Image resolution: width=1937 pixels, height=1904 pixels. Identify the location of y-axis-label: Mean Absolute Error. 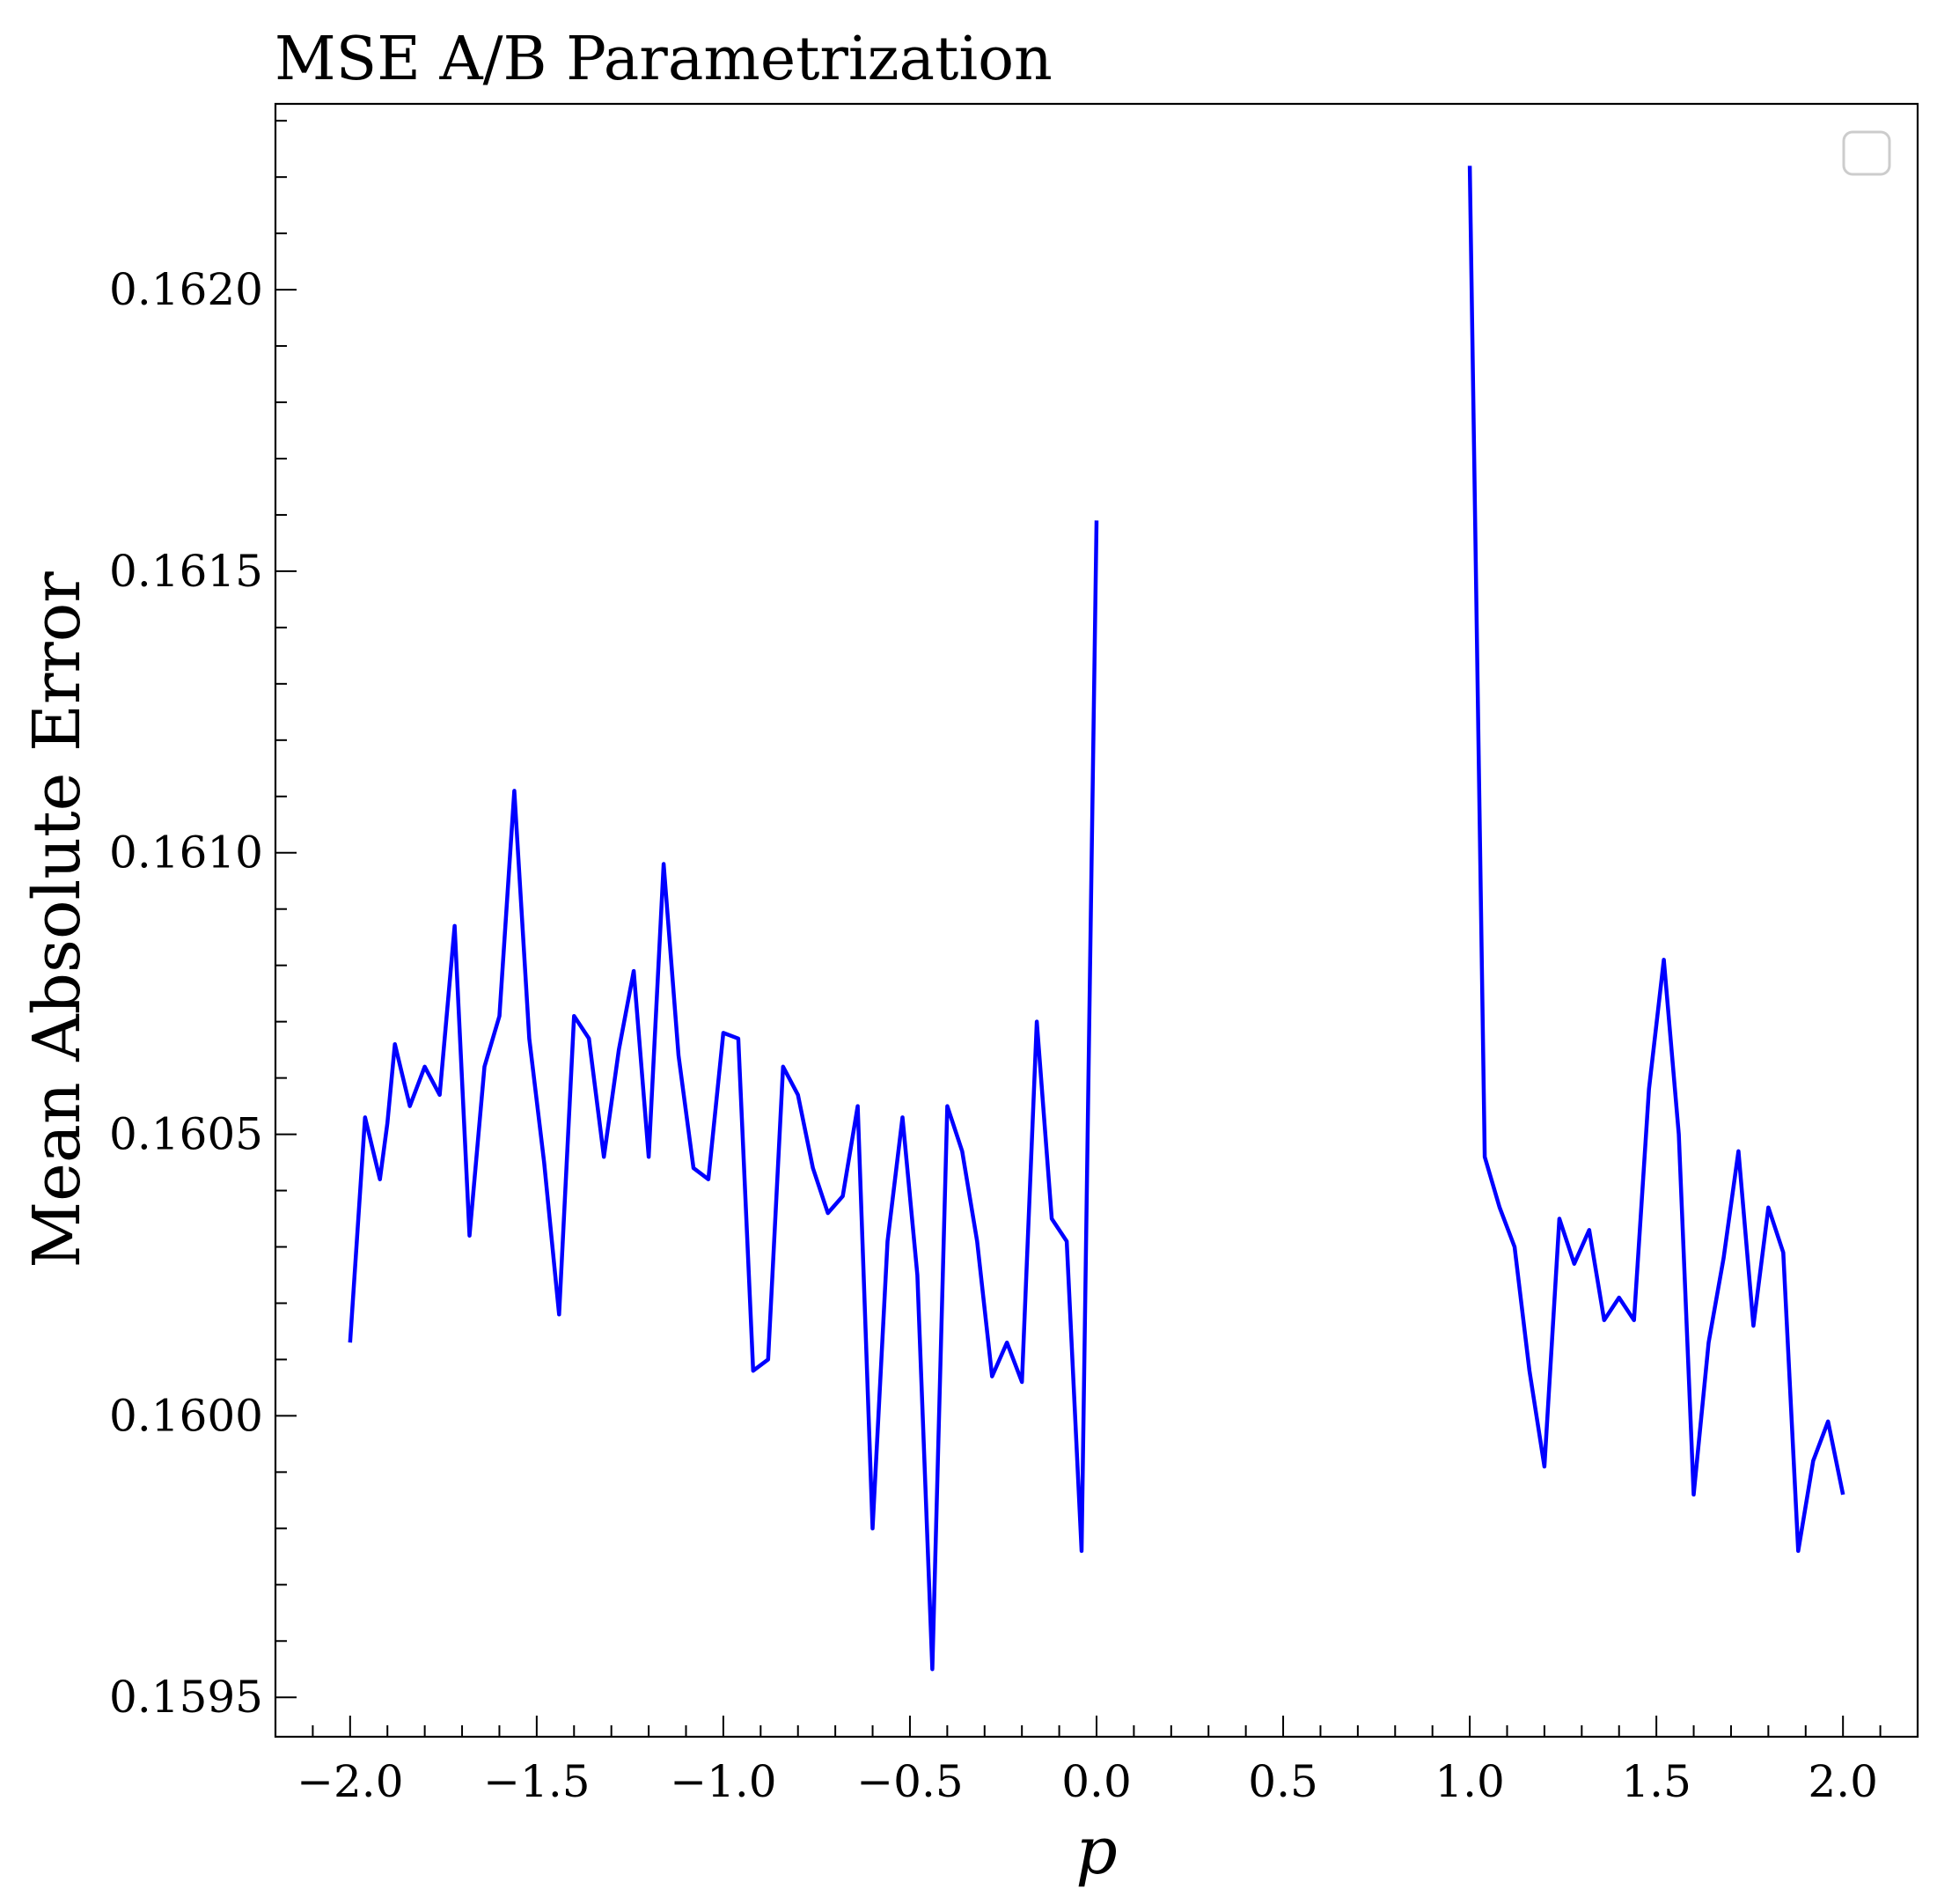
(57, 919).